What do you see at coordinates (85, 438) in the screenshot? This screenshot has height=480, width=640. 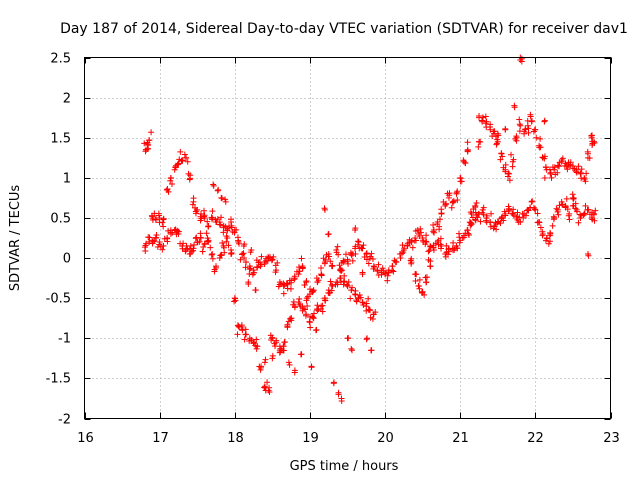 I see `x-tick-label: 16` at bounding box center [85, 438].